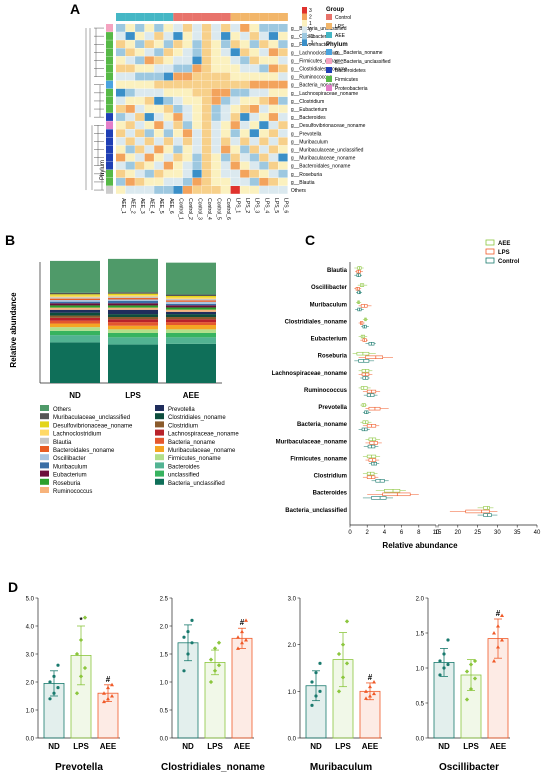  Describe the element at coordinates (333, 357) in the screenshot. I see `boxplot-taxon-label: Roseburia` at that location.